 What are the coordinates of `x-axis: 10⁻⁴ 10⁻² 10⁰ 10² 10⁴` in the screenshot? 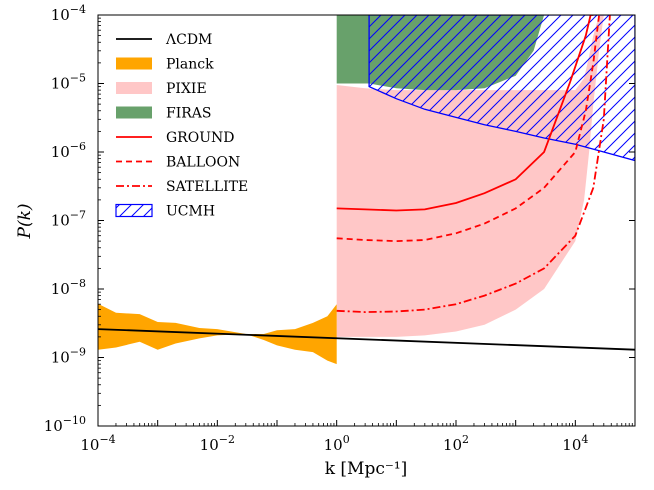 It's located at (358, 437).